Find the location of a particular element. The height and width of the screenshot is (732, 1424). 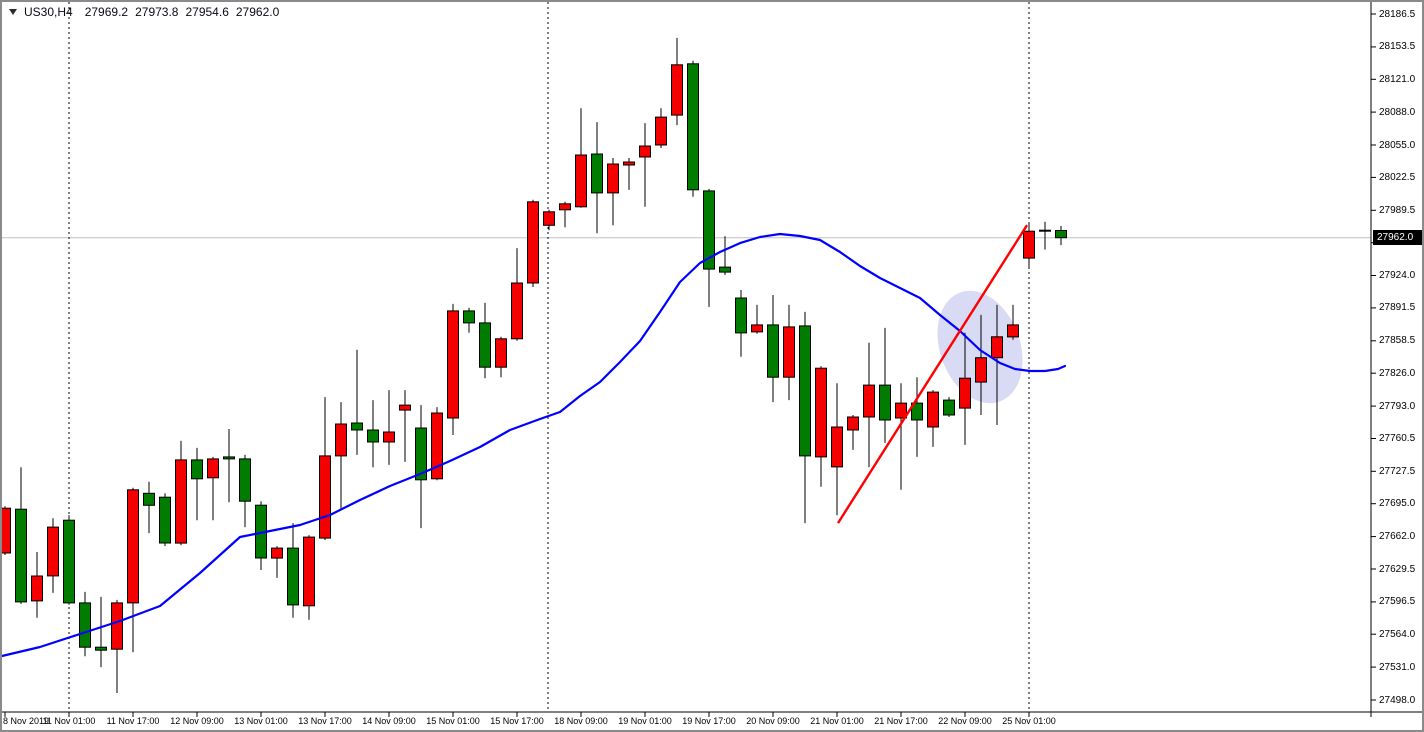

price-axis-label: 27793.0 is located at coordinates (1397, 406).